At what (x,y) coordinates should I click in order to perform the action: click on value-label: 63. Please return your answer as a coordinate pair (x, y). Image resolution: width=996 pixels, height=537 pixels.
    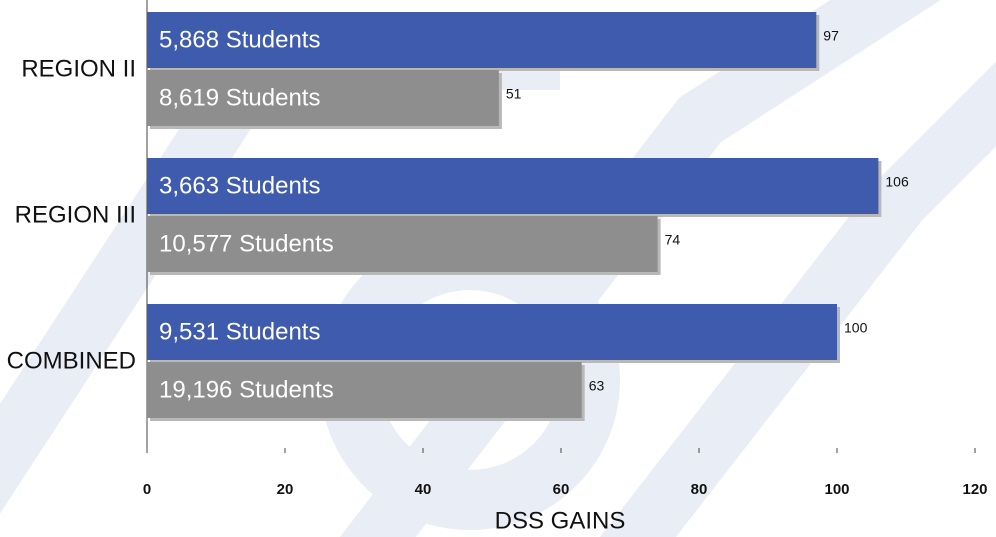
    Looking at the image, I should click on (597, 386).